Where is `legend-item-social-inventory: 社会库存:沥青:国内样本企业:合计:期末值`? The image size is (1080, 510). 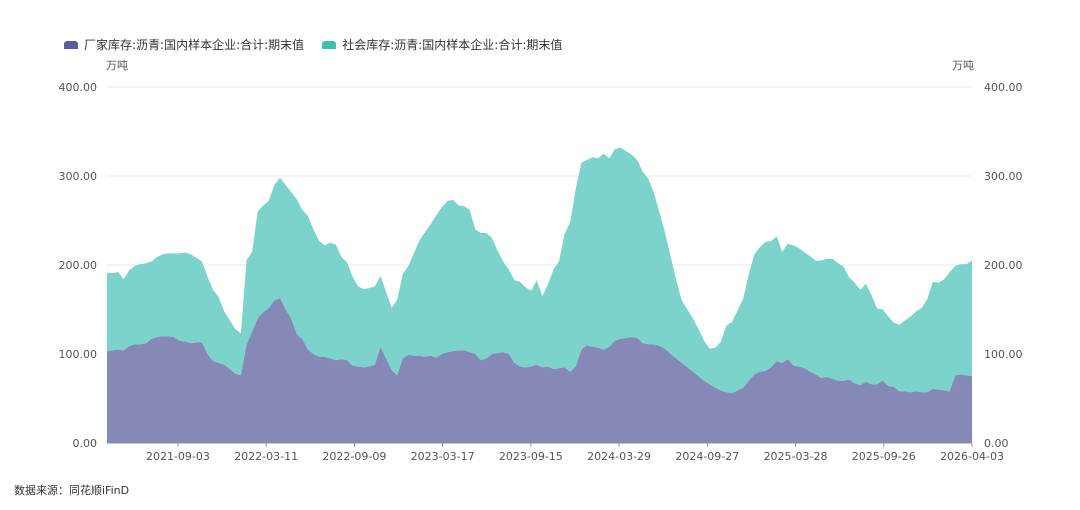
legend-item-social-inventory: 社会库存:沥青:国内样本企业:合计:期末值 is located at coordinates (442, 44).